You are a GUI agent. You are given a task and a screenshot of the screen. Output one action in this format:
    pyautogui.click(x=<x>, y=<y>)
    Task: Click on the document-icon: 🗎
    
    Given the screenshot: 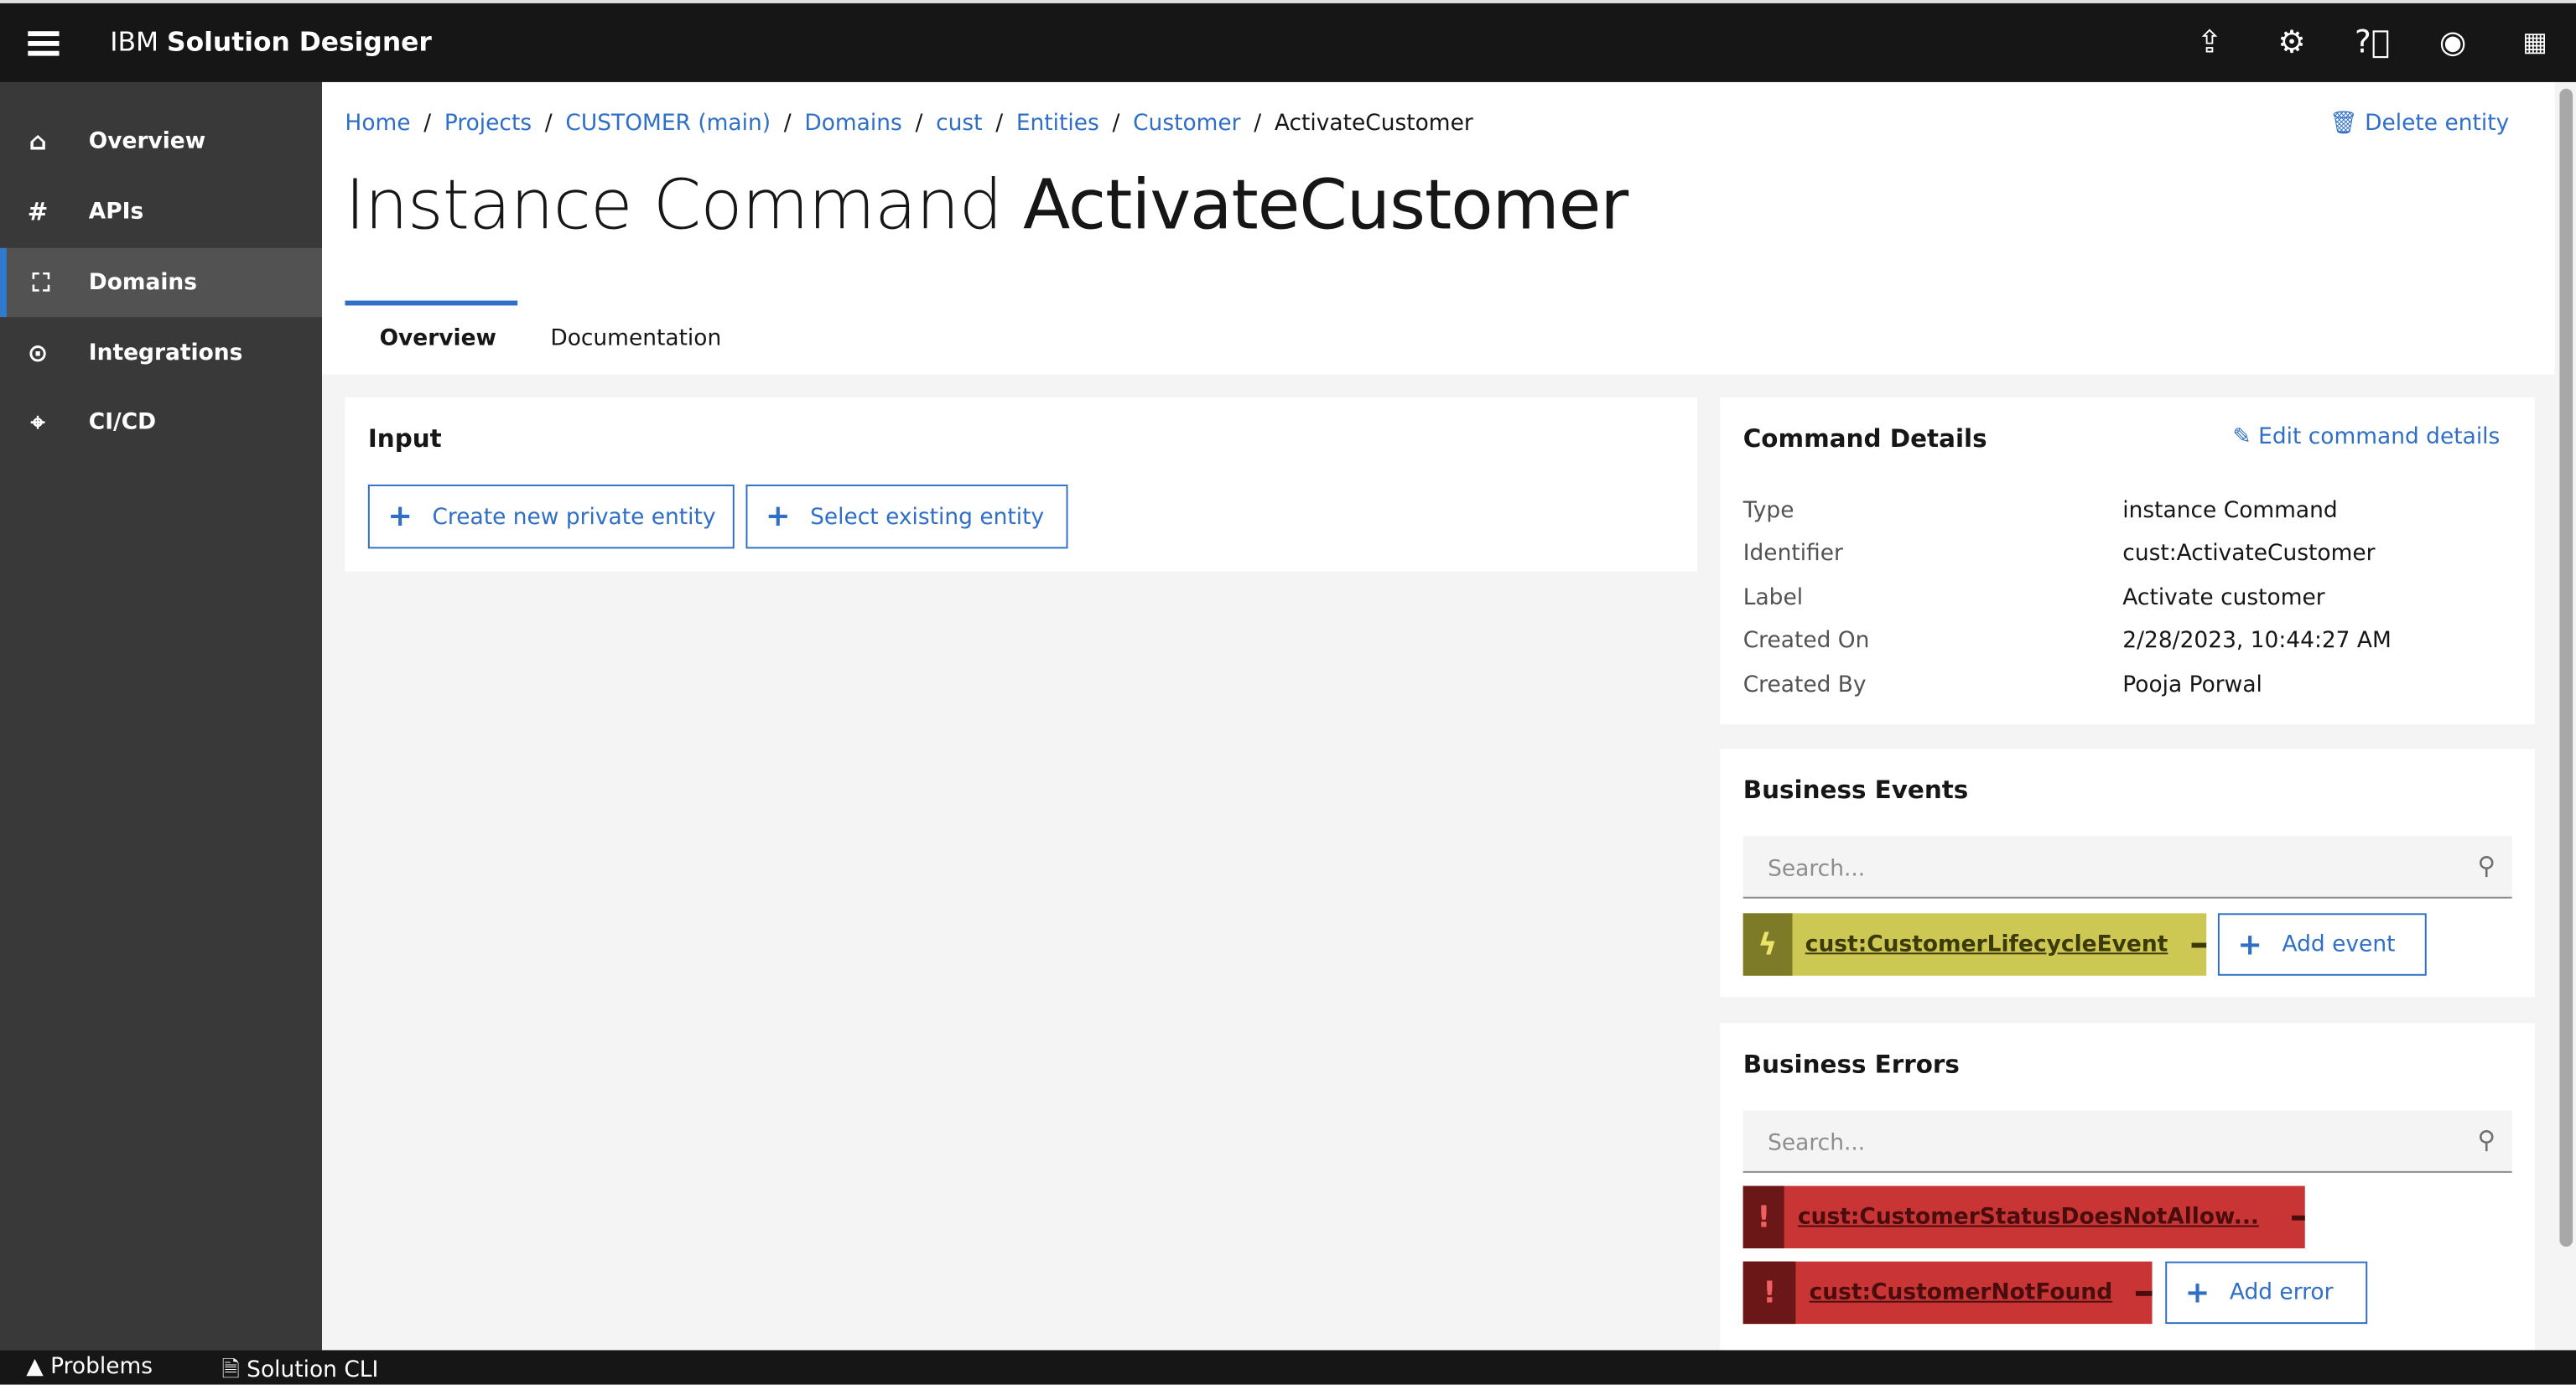 What is the action you would take?
    pyautogui.click(x=230, y=1369)
    